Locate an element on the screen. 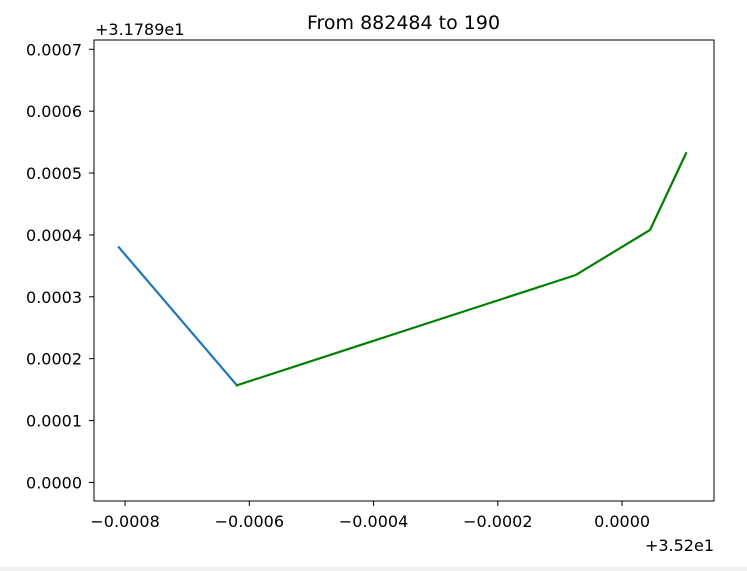 This screenshot has width=747, height=571. x-tick-label: −0.0002 is located at coordinates (497, 521).